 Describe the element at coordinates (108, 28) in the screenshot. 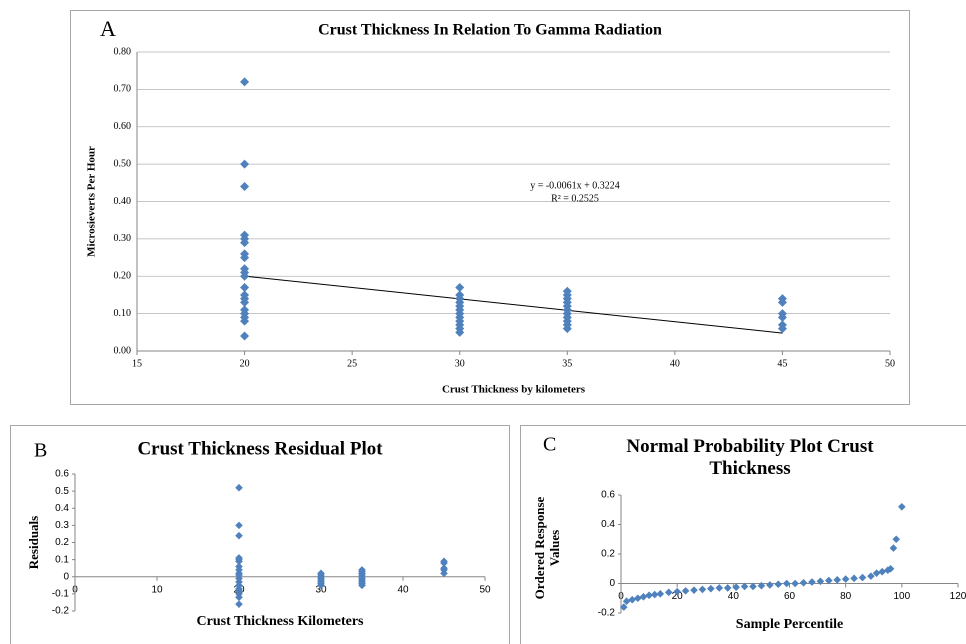

I see `panel-label: A` at that location.